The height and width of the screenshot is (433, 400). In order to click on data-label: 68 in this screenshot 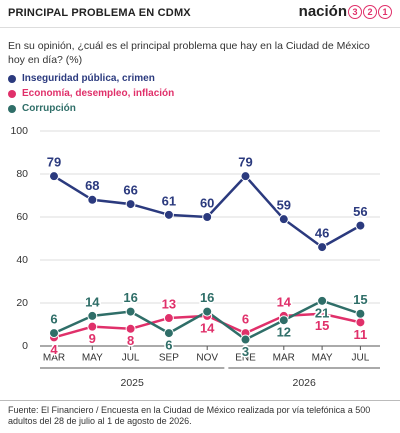, I will do `click(92, 185)`.